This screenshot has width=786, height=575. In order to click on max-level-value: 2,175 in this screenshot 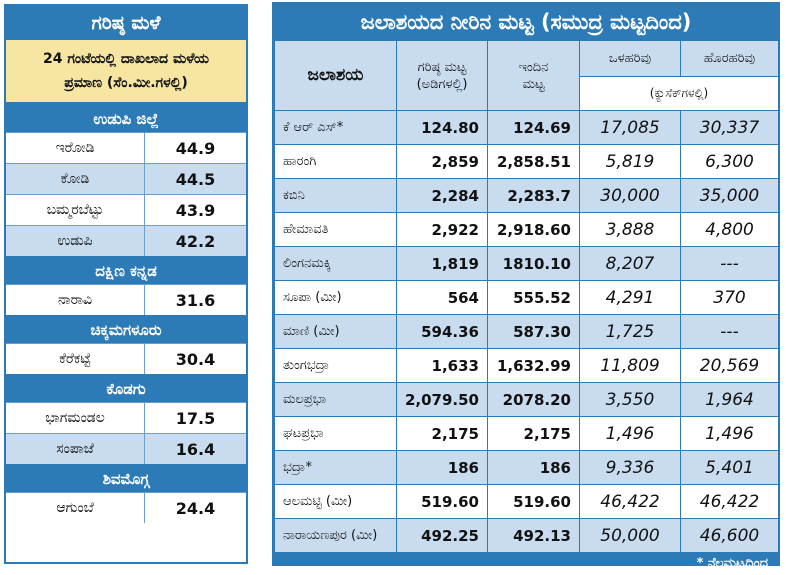, I will do `click(442, 433)`.